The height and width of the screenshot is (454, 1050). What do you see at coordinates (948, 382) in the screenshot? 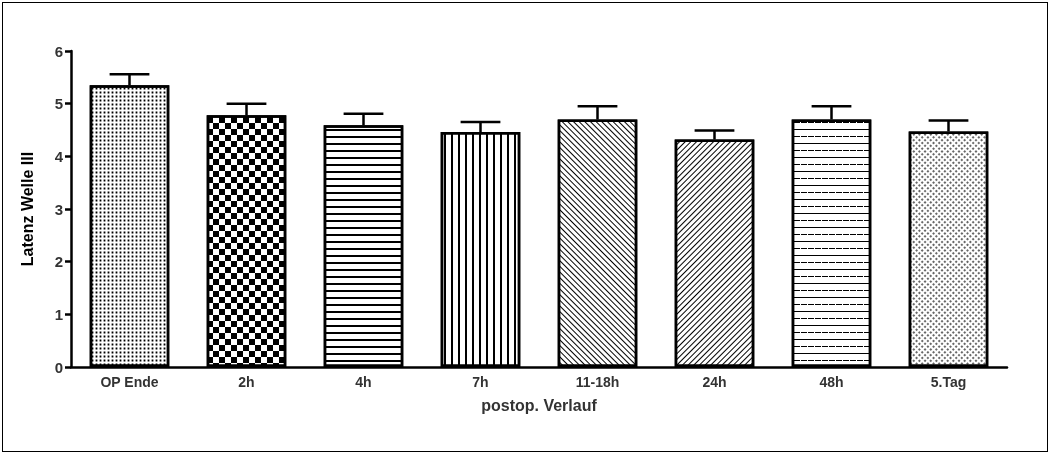
I see `x-tick-label: 5.Tag` at bounding box center [948, 382].